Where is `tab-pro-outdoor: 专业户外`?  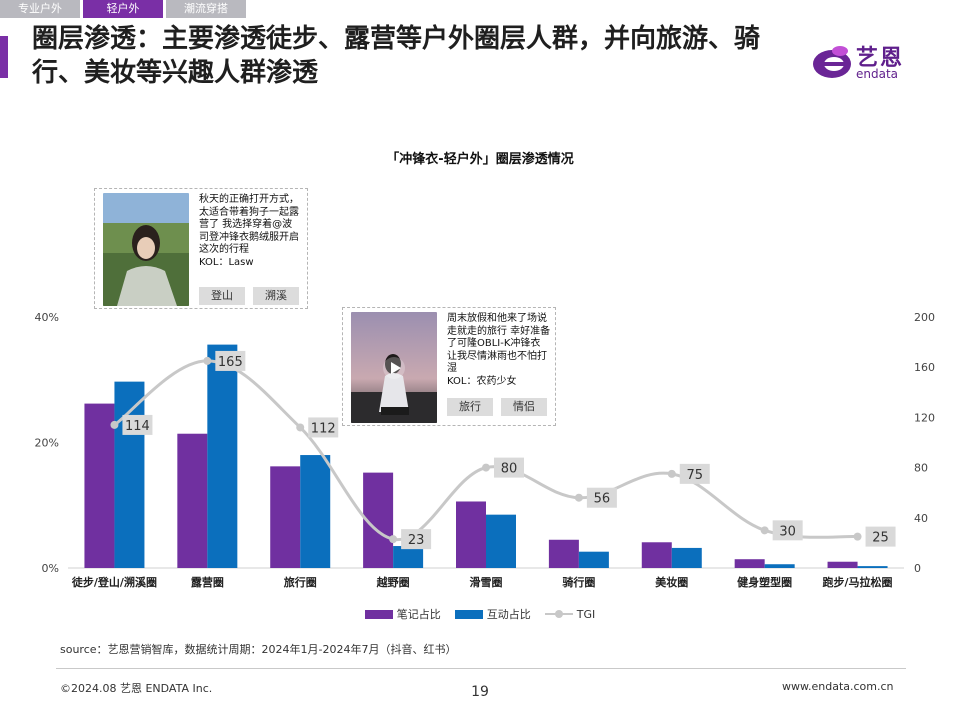 tab-pro-outdoor: 专业户外 is located at coordinates (40, 9).